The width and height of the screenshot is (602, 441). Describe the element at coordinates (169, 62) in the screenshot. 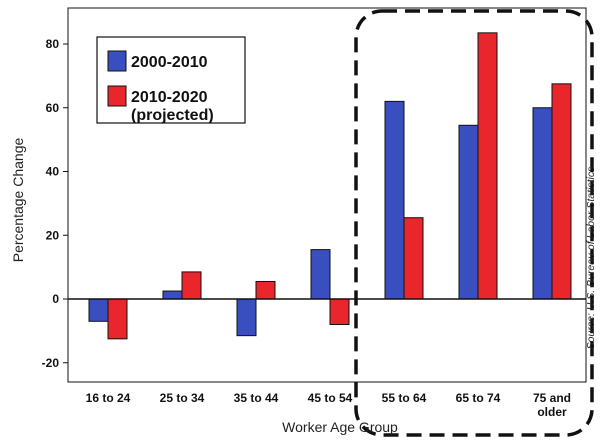

I see `legend-label: 2000-2010` at that location.